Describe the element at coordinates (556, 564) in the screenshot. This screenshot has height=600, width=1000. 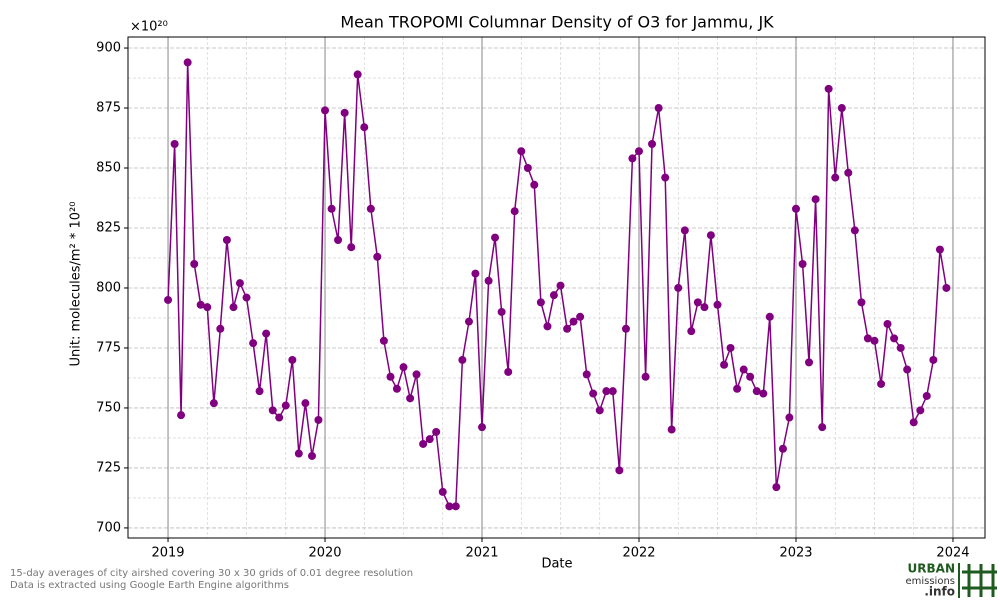
I see `x-axis-label: Date` at that location.